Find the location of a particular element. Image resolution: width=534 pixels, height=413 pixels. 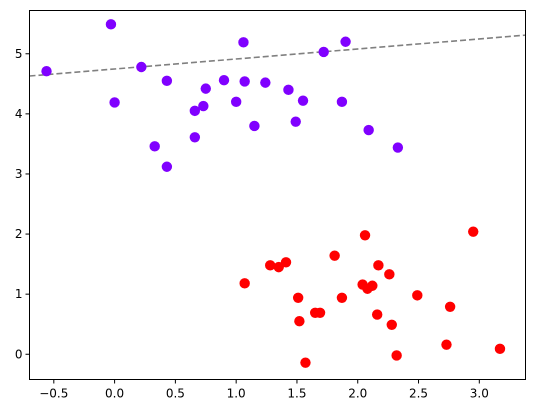

x-axis: −0.5 0.0 0.5 1.0 1.5 2.0 2.5 3.0 is located at coordinates (264, 390).